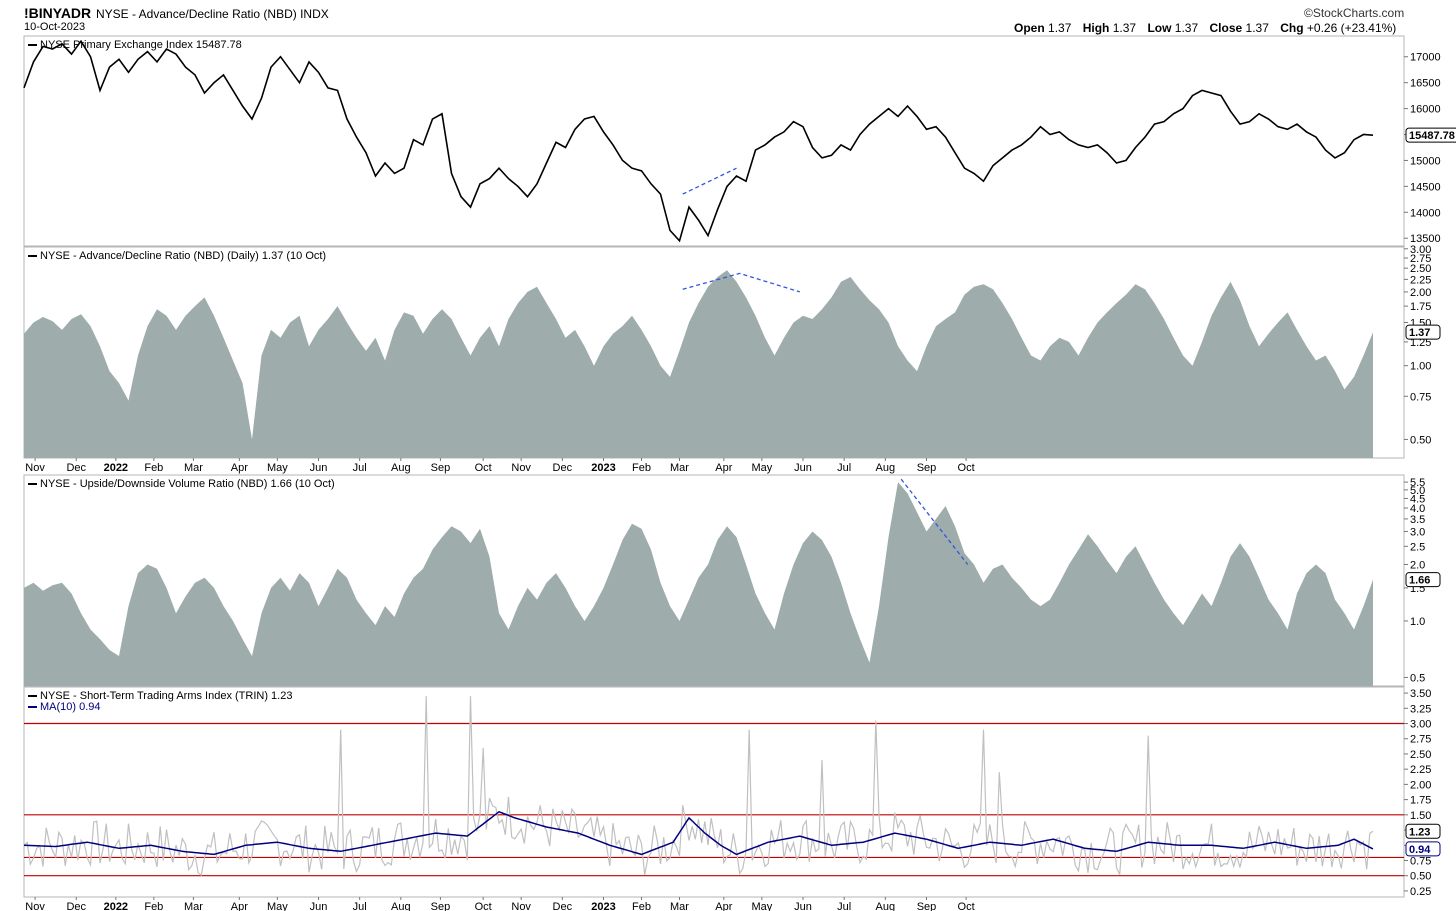 The height and width of the screenshot is (911, 1456). Describe the element at coordinates (1425, 161) in the screenshot. I see `panel-price-ytick-label: 15000` at that location.